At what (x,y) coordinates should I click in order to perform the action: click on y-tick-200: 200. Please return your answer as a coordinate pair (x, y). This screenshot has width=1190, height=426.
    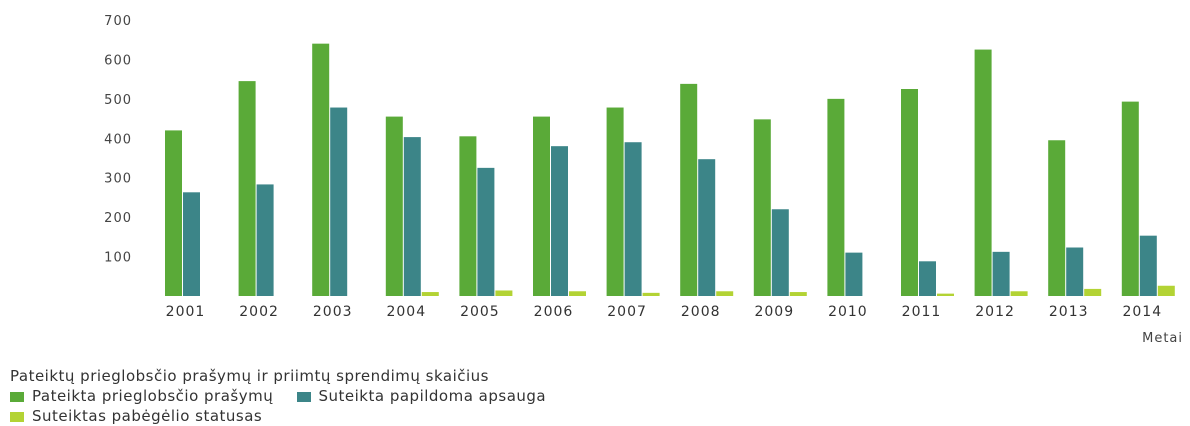
    Looking at the image, I should click on (118, 218).